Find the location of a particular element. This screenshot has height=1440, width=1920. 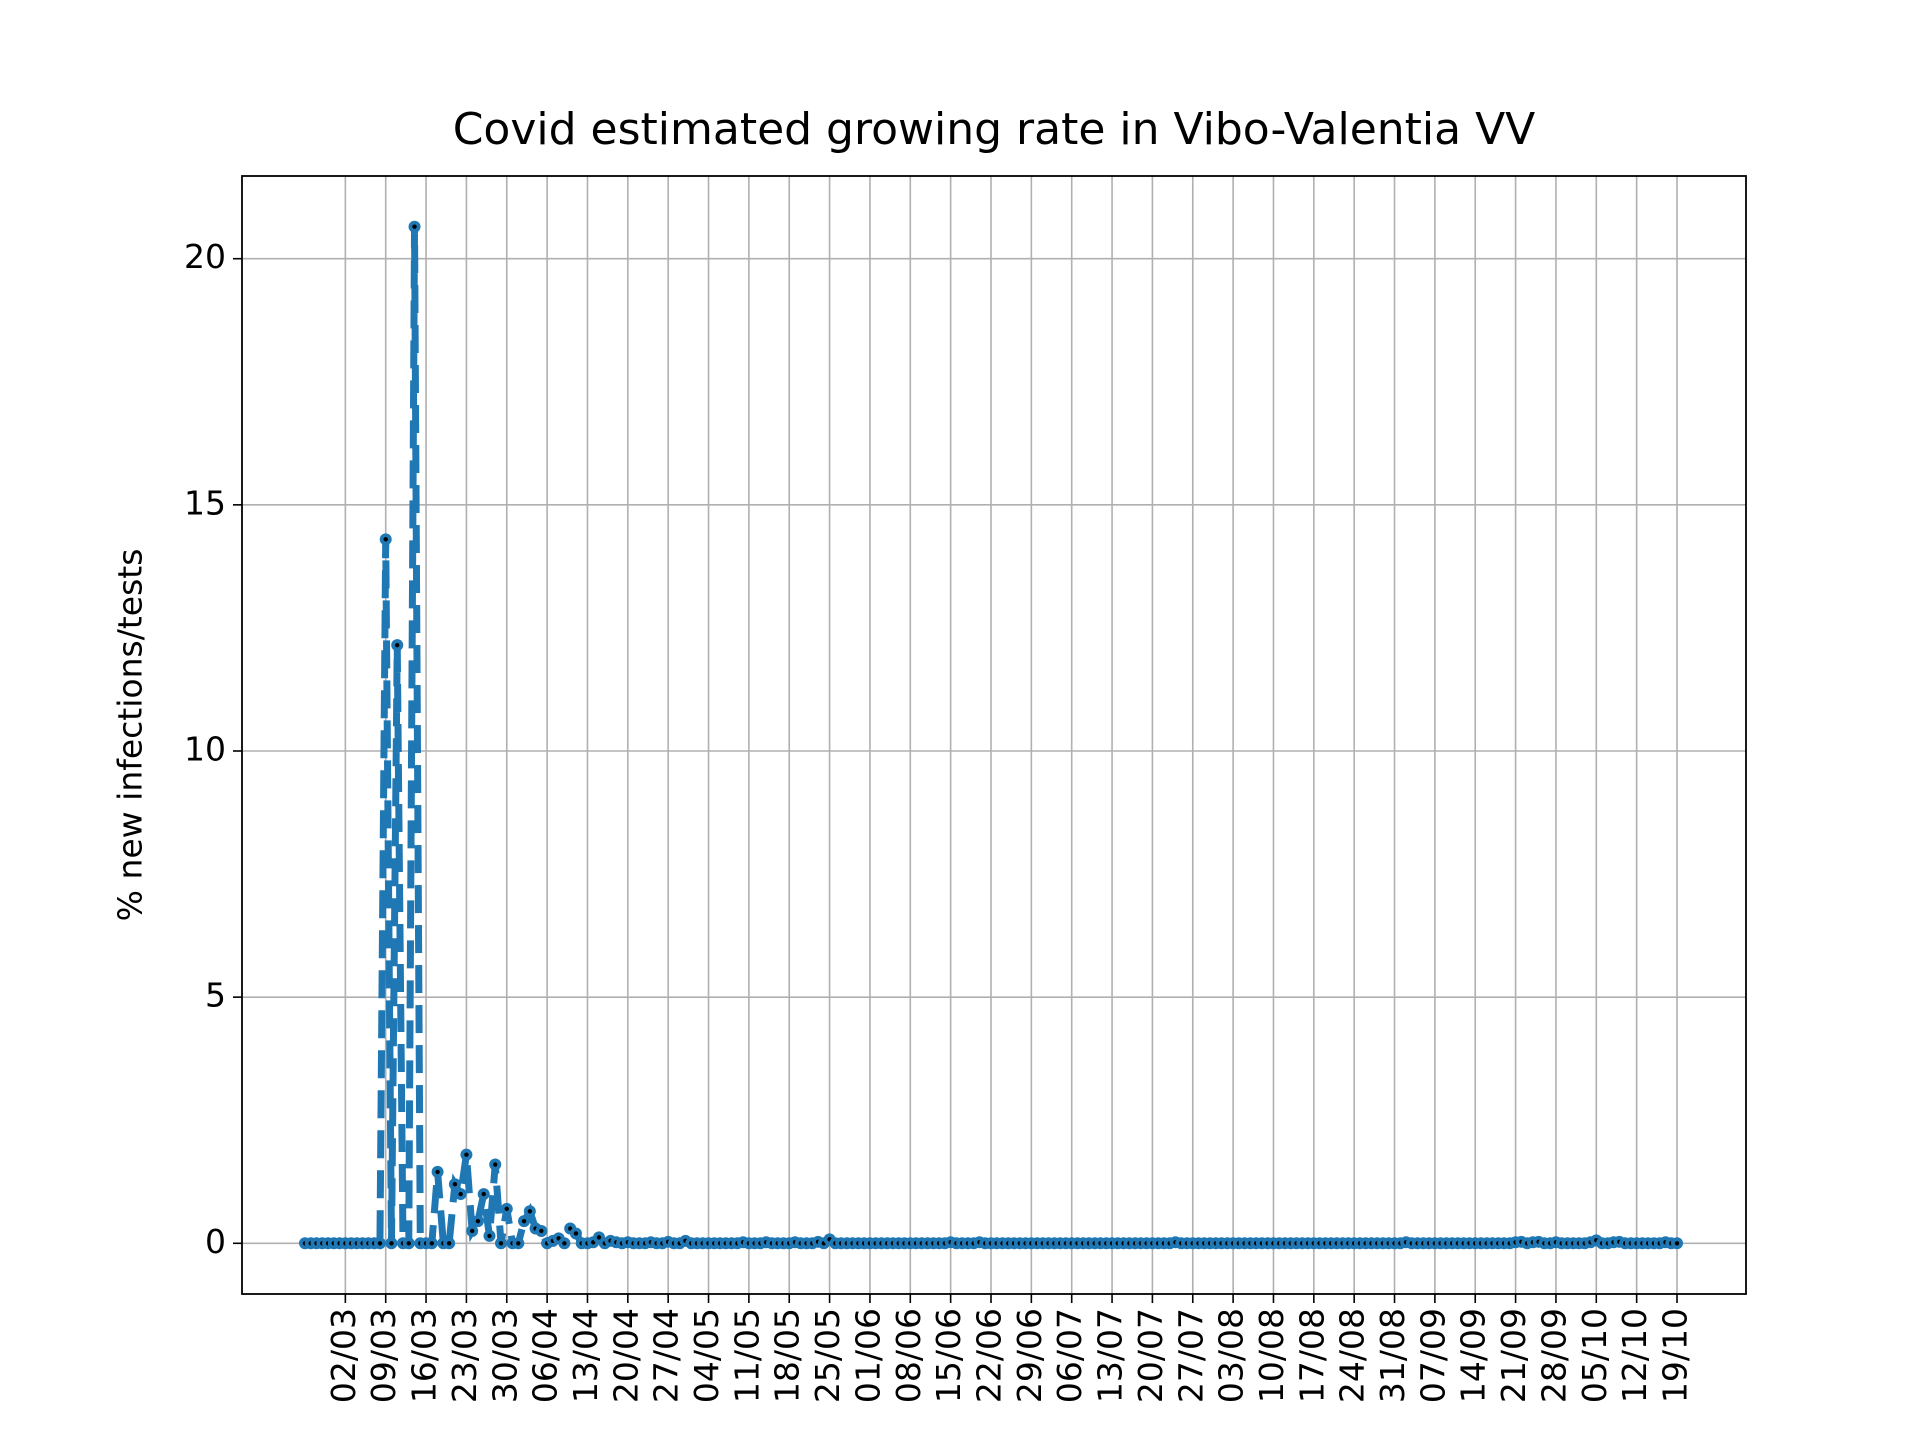

y-tick-label: 20 is located at coordinates (205, 256).